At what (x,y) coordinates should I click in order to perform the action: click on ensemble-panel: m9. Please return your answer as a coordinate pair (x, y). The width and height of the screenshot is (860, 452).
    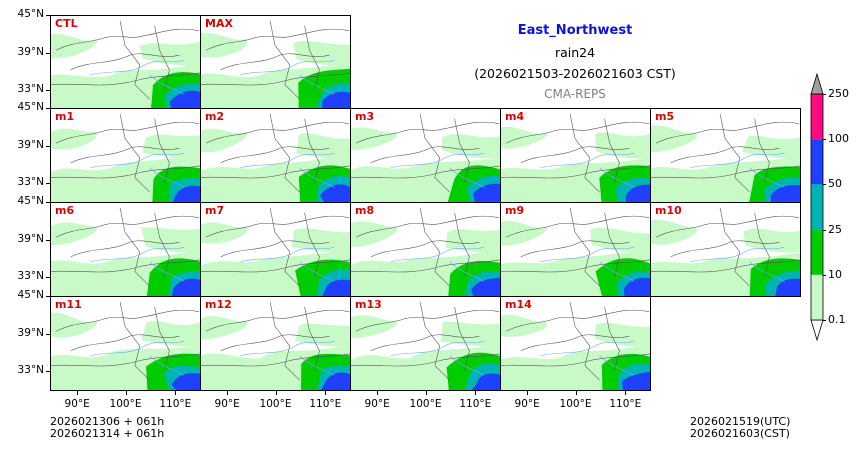
    Looking at the image, I should click on (575, 249).